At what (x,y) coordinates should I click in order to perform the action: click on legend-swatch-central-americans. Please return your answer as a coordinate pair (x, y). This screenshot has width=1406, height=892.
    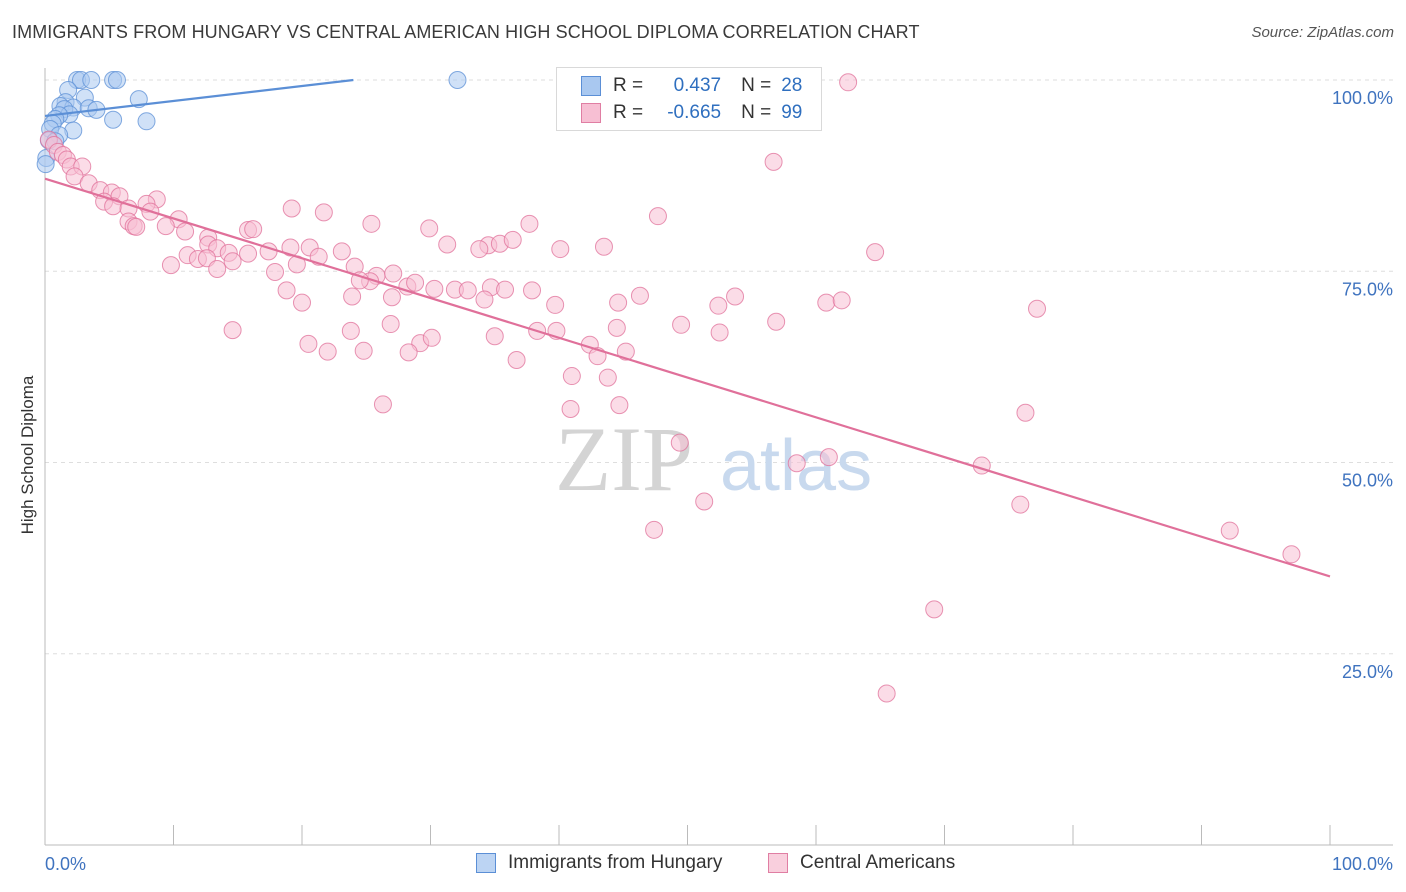
    Looking at the image, I should click on (591, 113).